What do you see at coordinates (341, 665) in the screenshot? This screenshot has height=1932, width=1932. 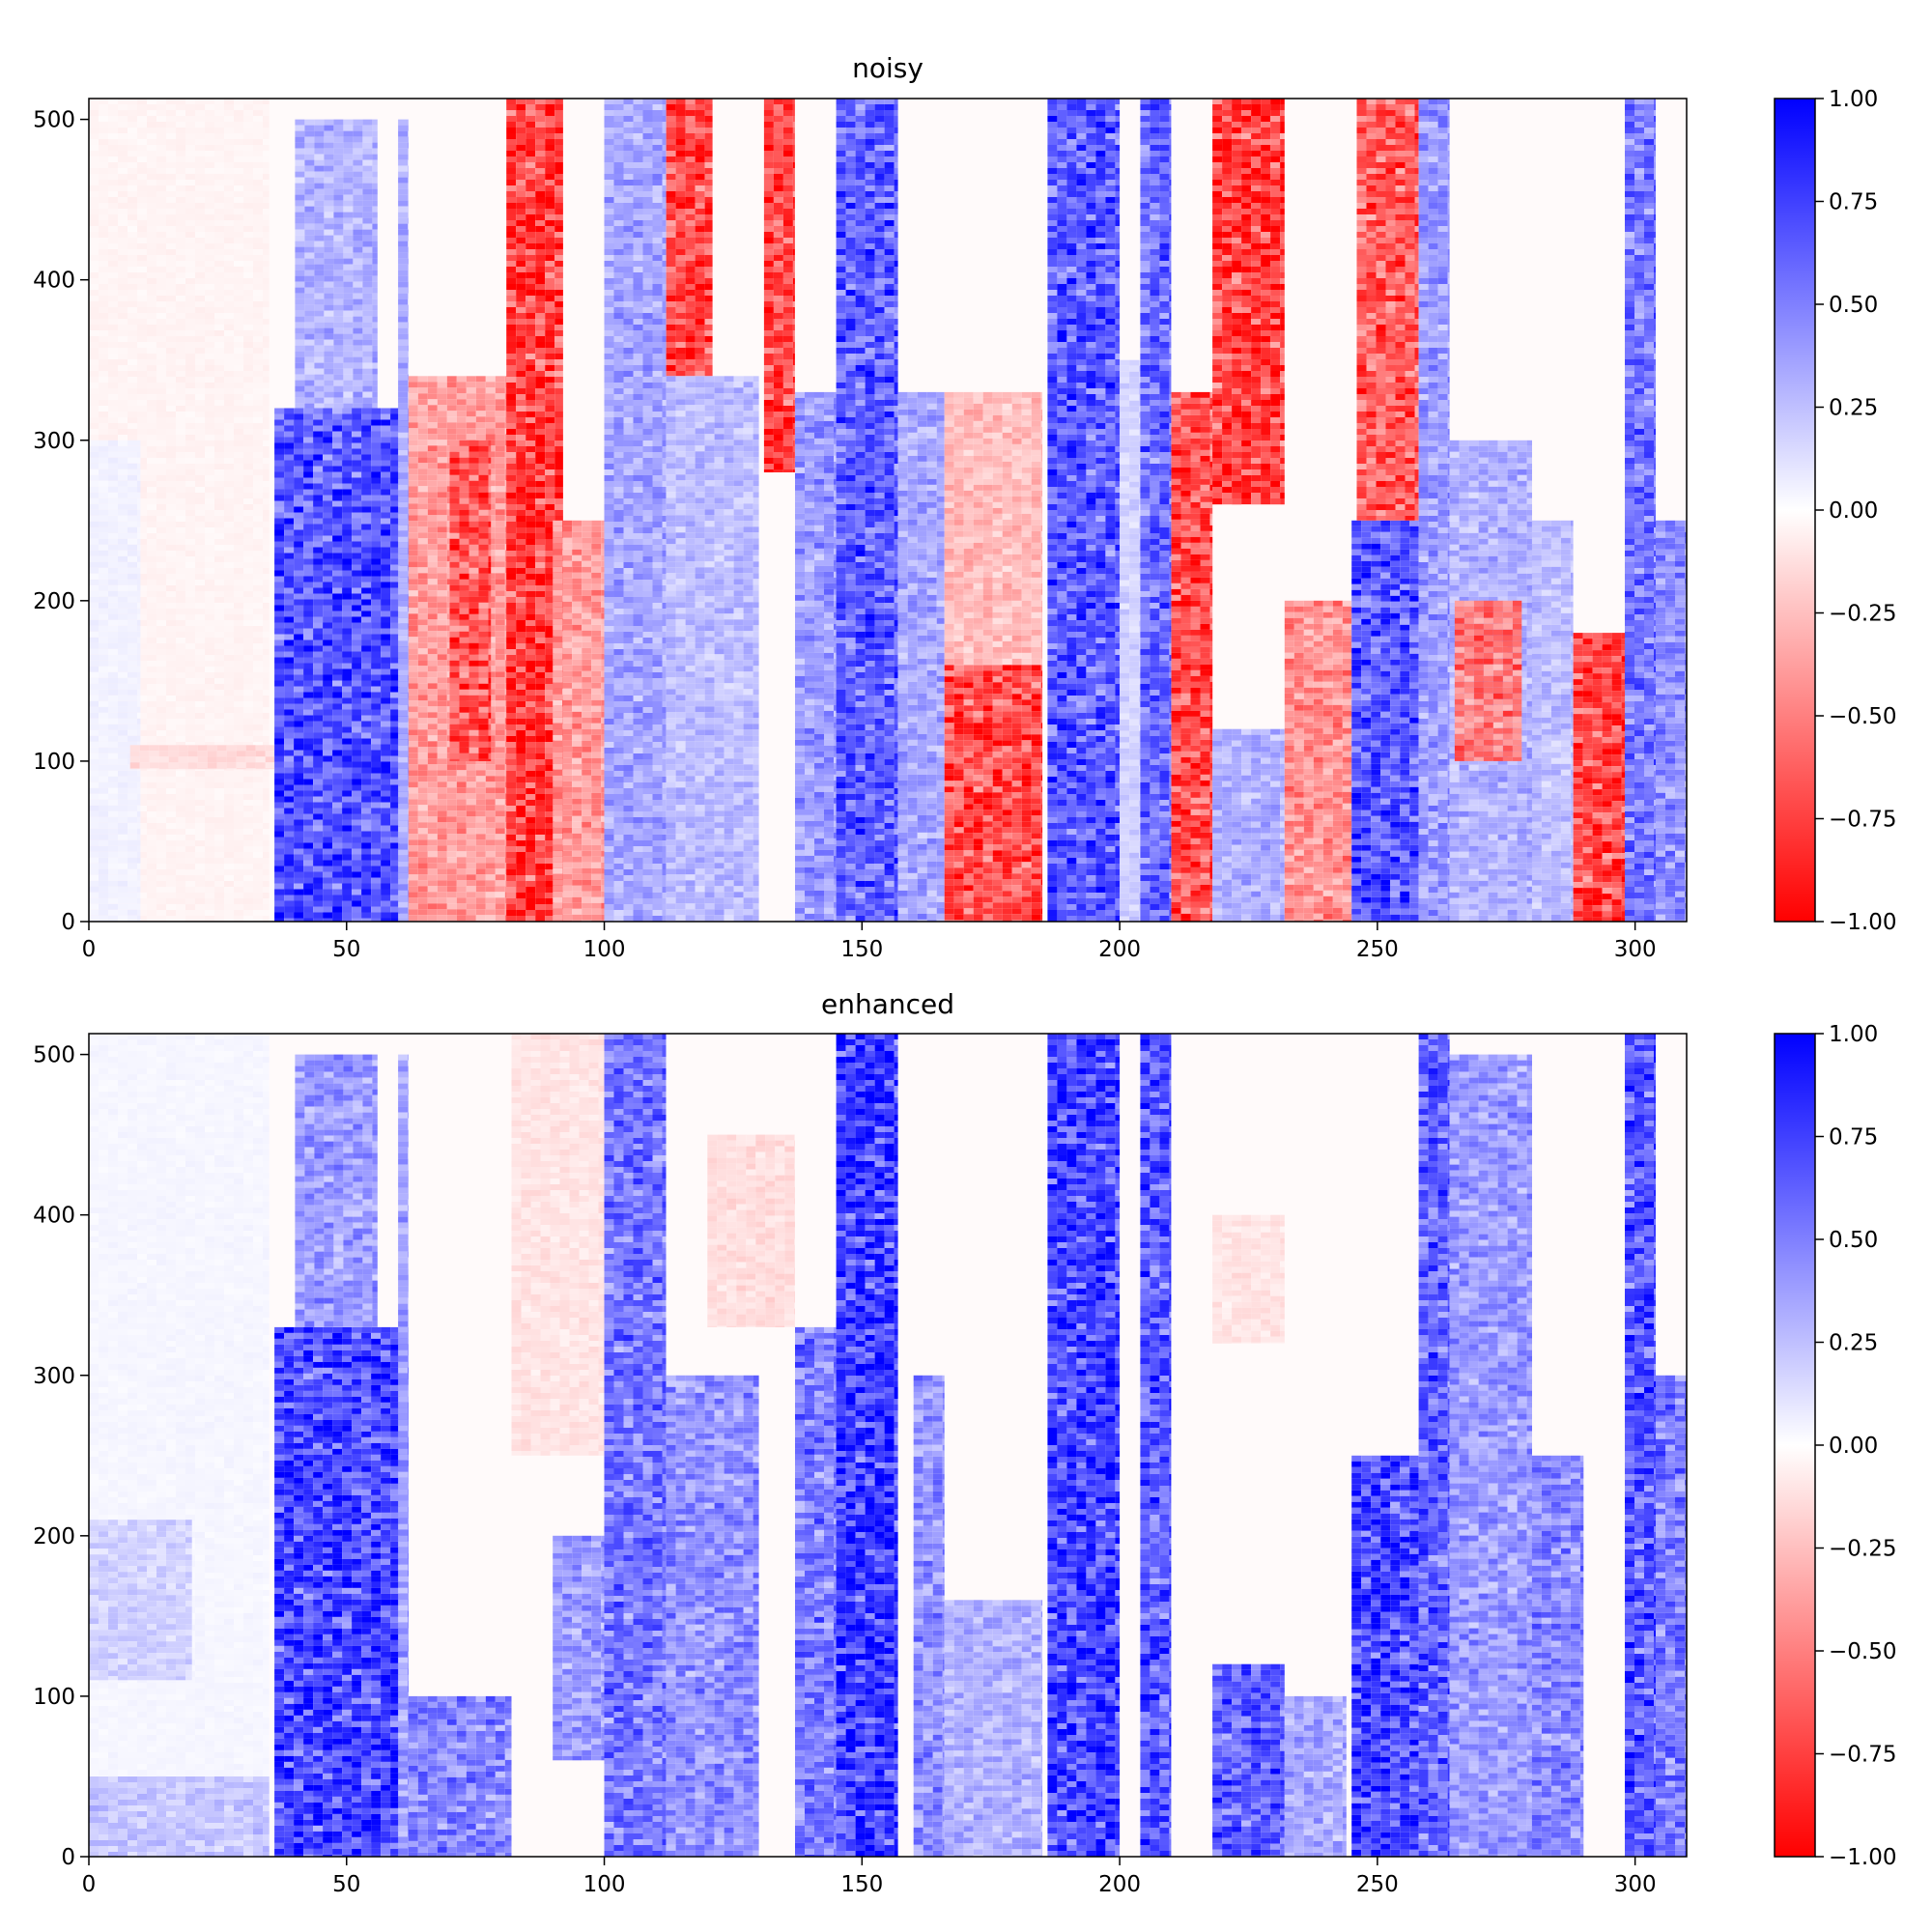 I see `heatmap-band` at bounding box center [341, 665].